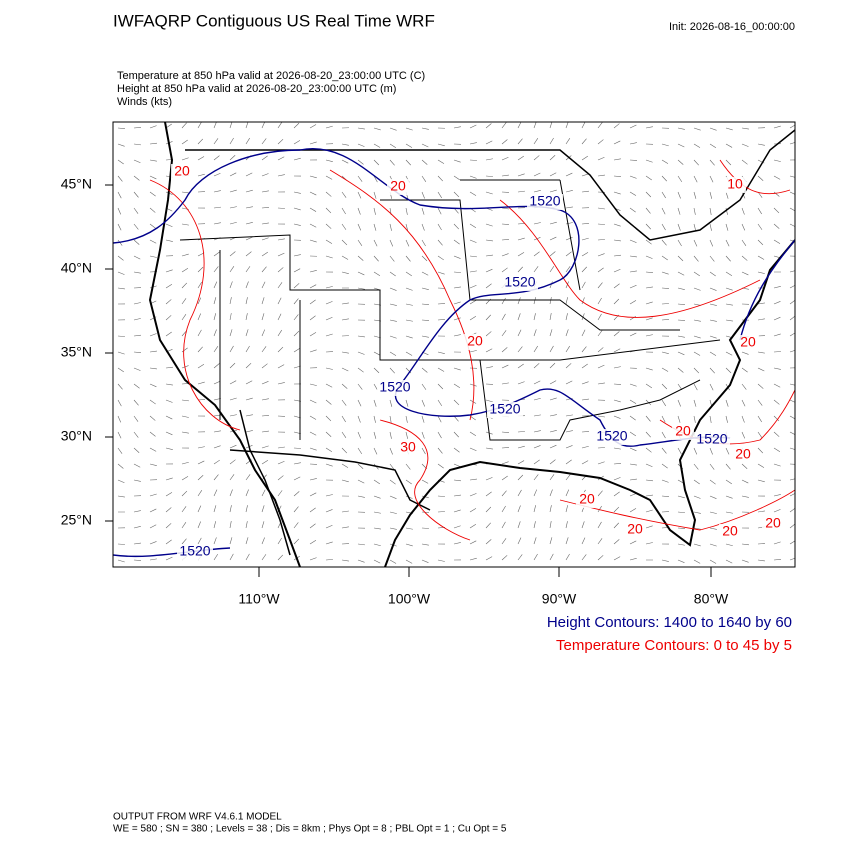 This screenshot has height=855, width=850. What do you see at coordinates (259, 599) in the screenshot?
I see `longitude-label: 110°W` at bounding box center [259, 599].